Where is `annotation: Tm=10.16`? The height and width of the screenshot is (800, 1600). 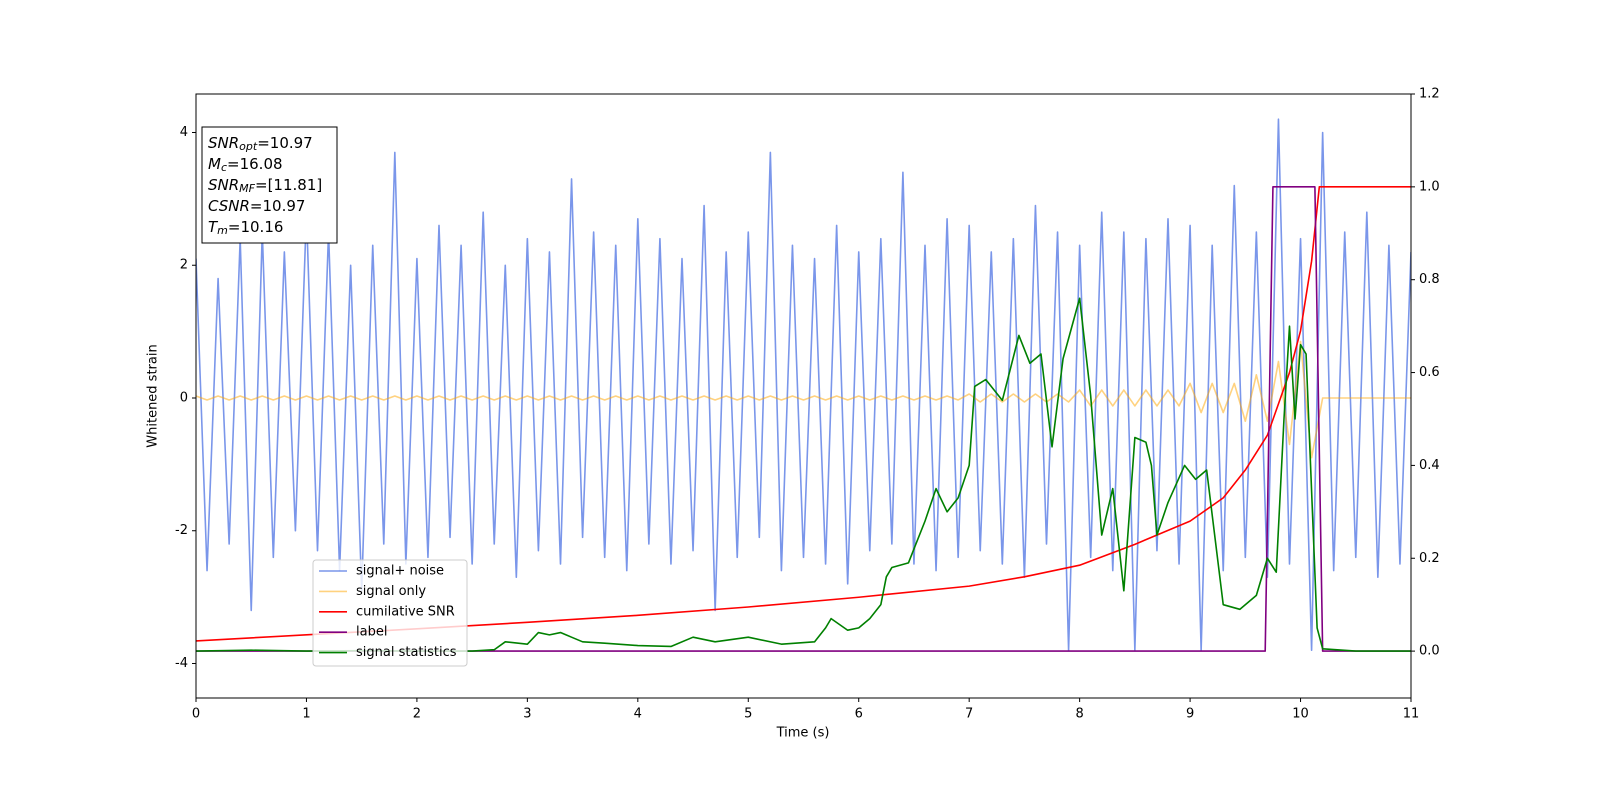 annotation: Tm=10.16 is located at coordinates (245, 228).